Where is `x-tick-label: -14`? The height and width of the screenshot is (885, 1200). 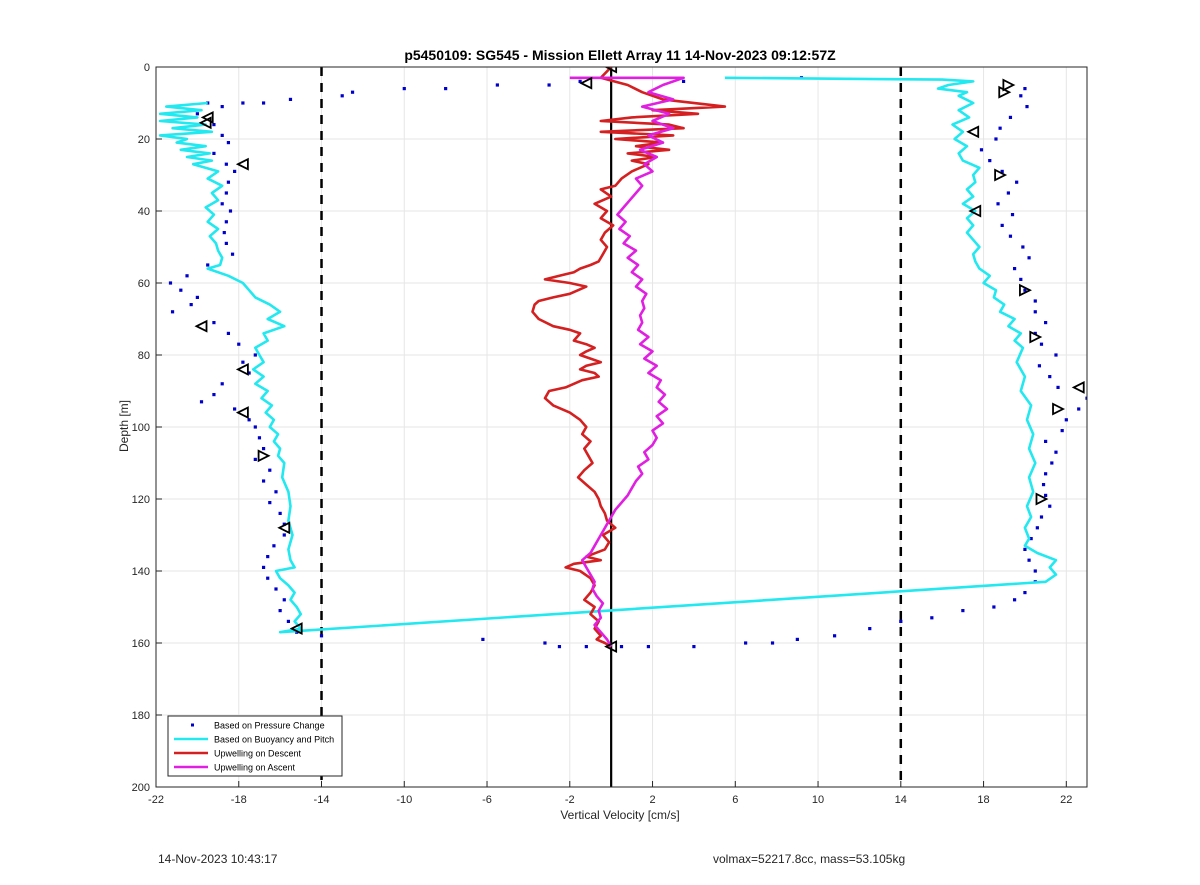
x-tick-label: -14 is located at coordinates (322, 800).